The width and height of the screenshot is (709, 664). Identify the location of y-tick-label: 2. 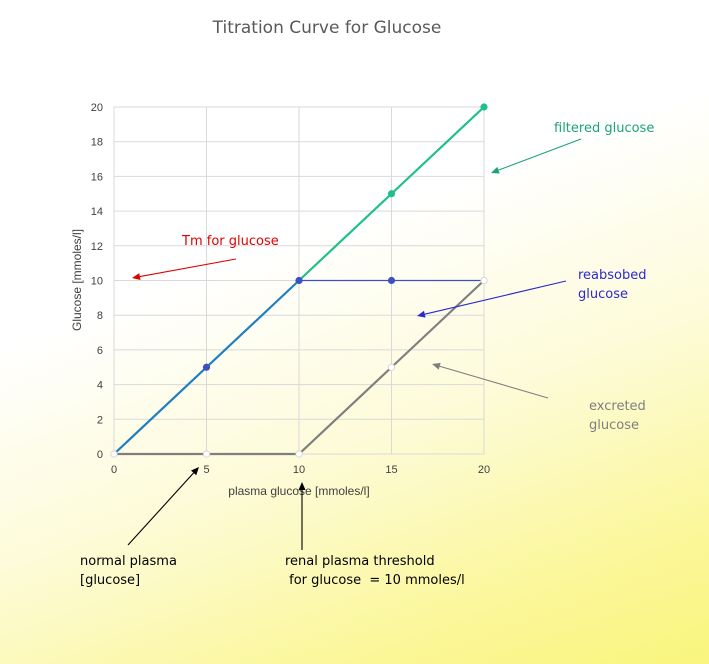
(100, 420).